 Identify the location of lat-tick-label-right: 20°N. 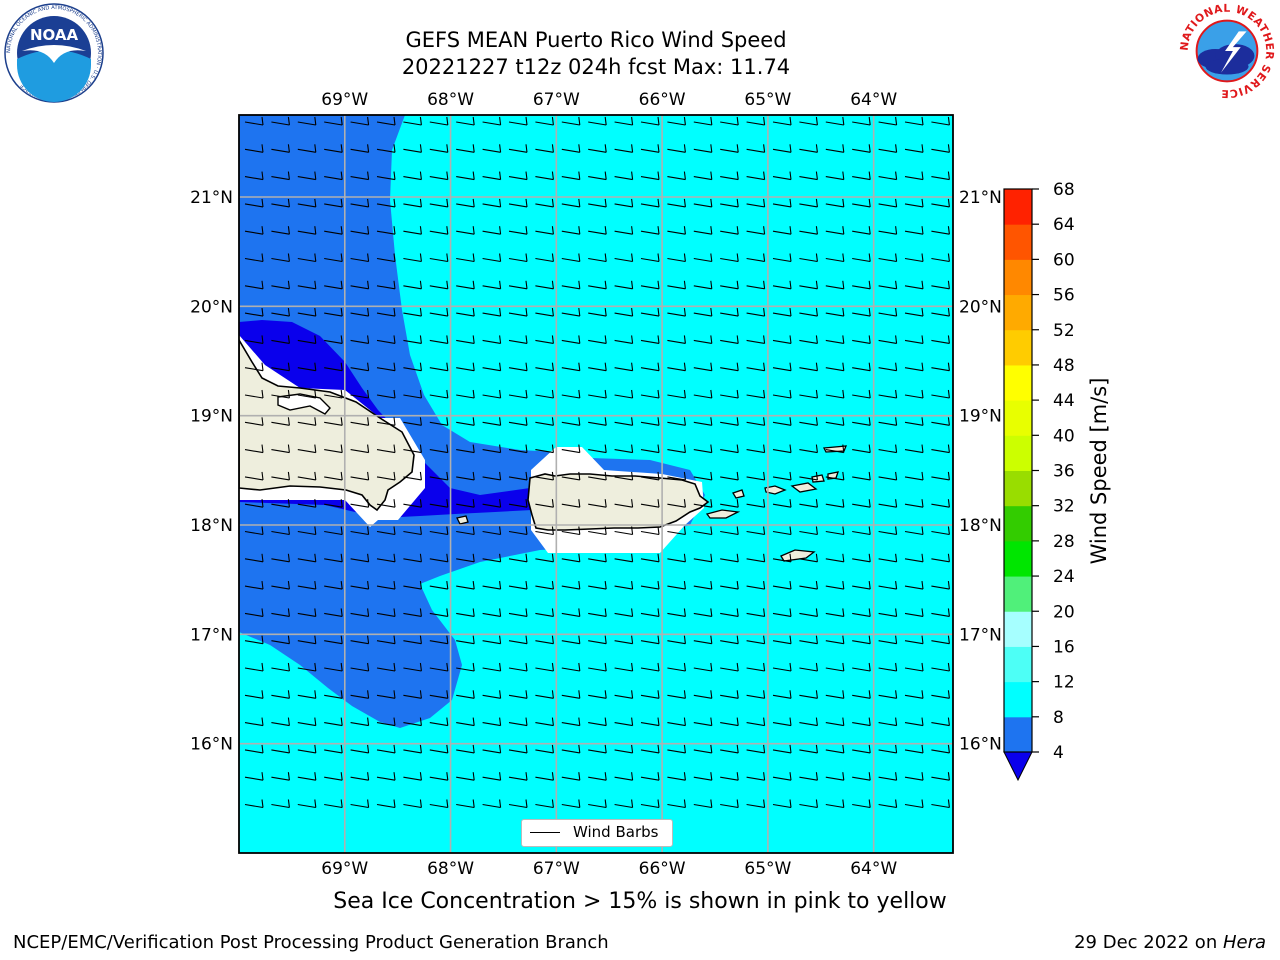
(980, 307).